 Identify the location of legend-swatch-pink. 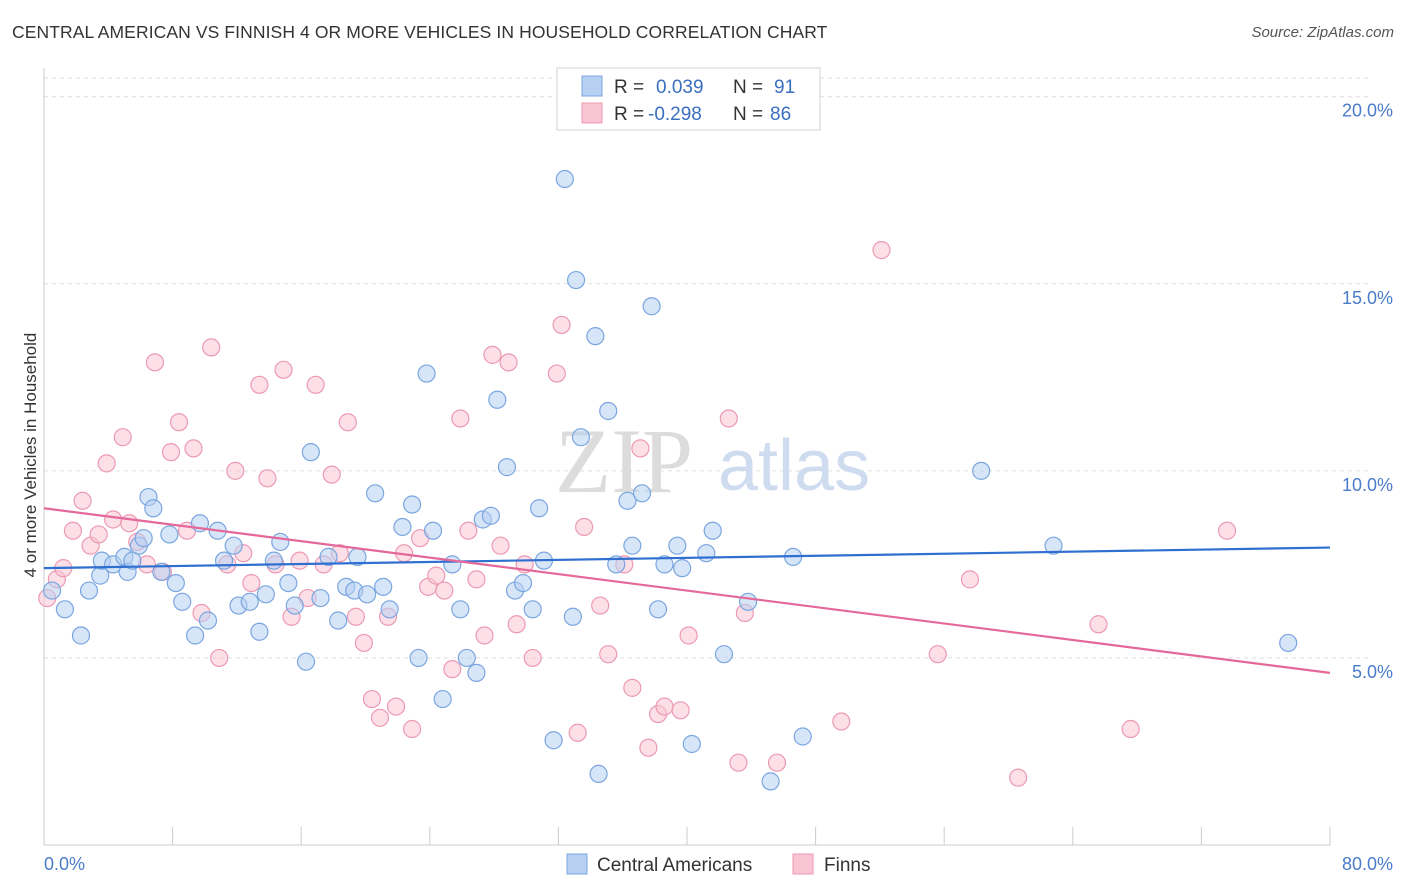
(592, 113).